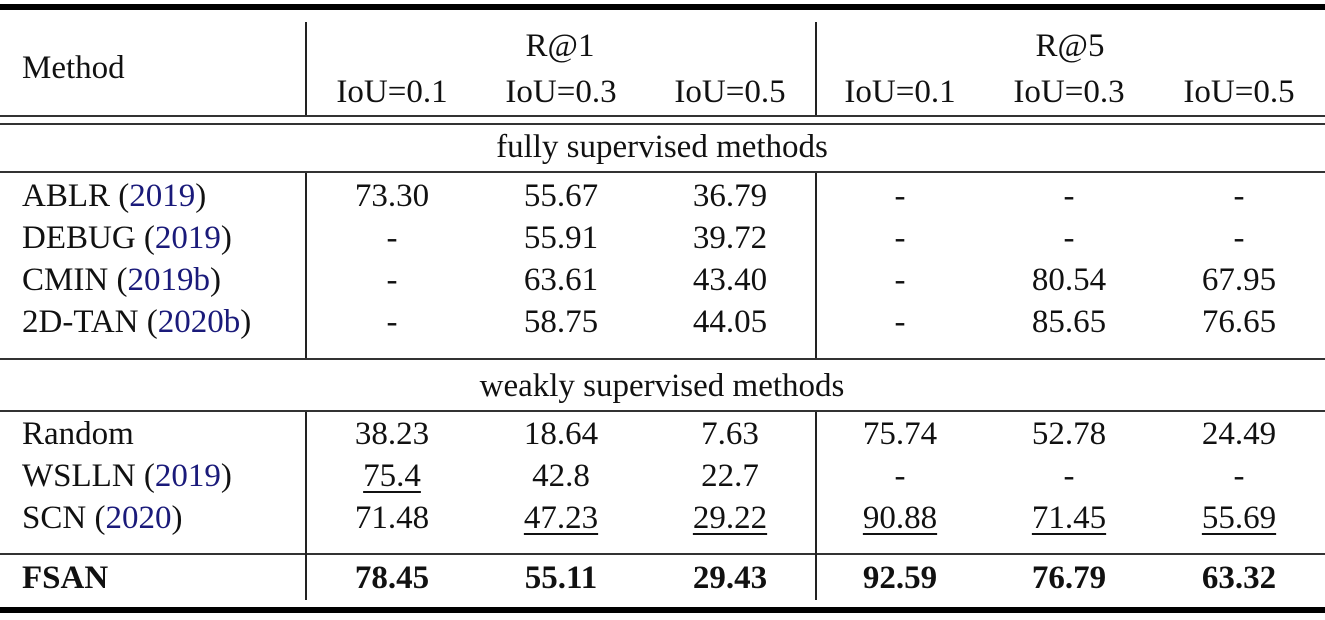  I want to click on method-name: DEBUG (2019), so click(127, 238).